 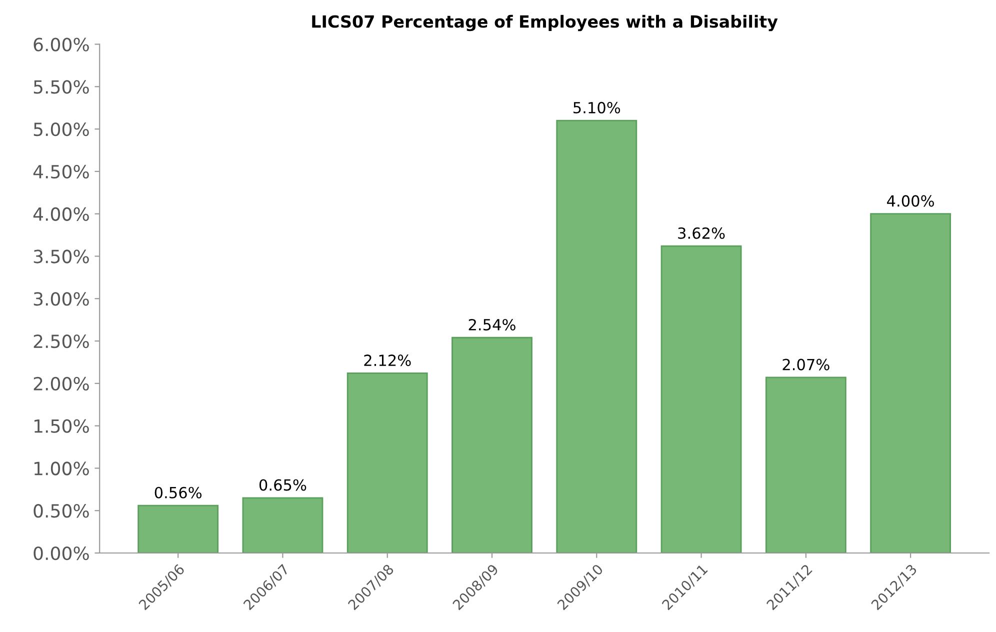 What do you see at coordinates (597, 108) in the screenshot?
I see `data-label: 5.10%` at bounding box center [597, 108].